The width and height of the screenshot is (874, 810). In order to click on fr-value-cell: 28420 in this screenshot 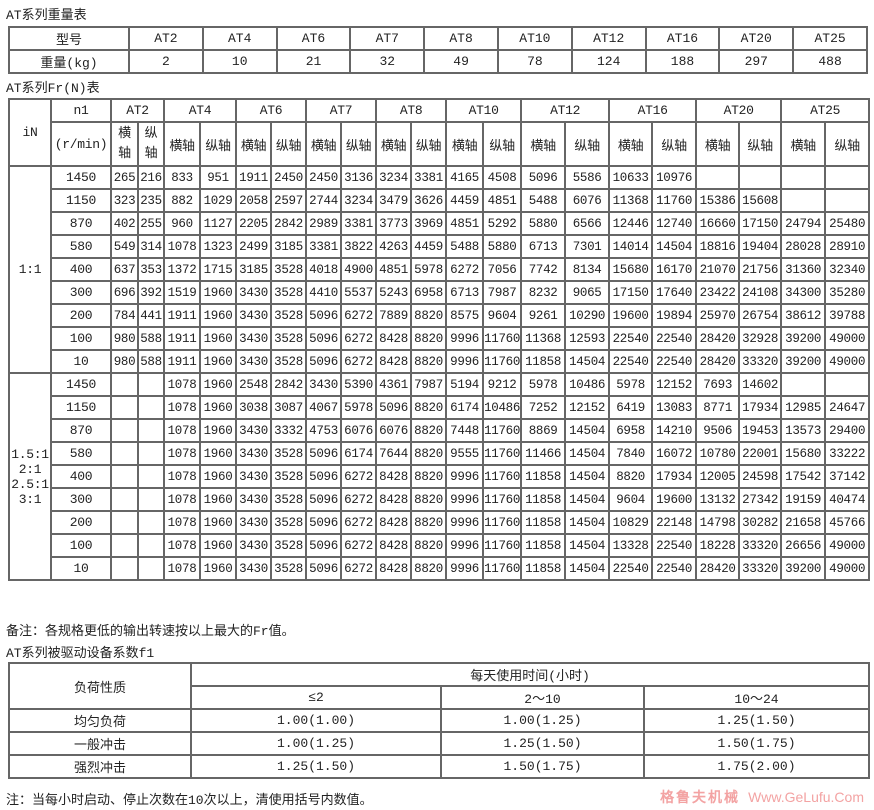, I will do `click(718, 361)`.